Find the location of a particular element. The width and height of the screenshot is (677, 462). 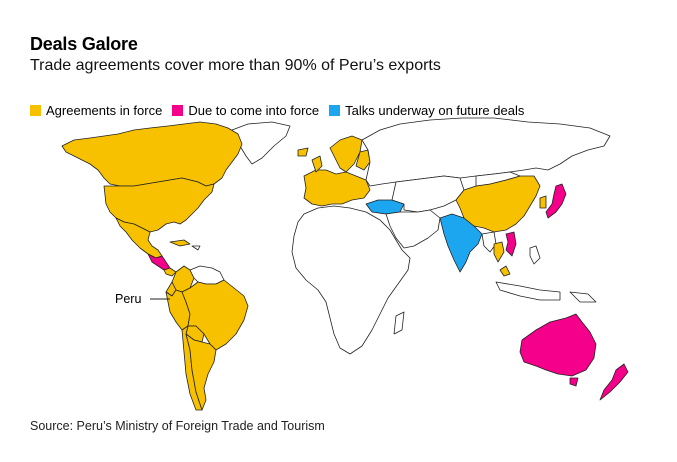

finland is located at coordinates (363, 160).